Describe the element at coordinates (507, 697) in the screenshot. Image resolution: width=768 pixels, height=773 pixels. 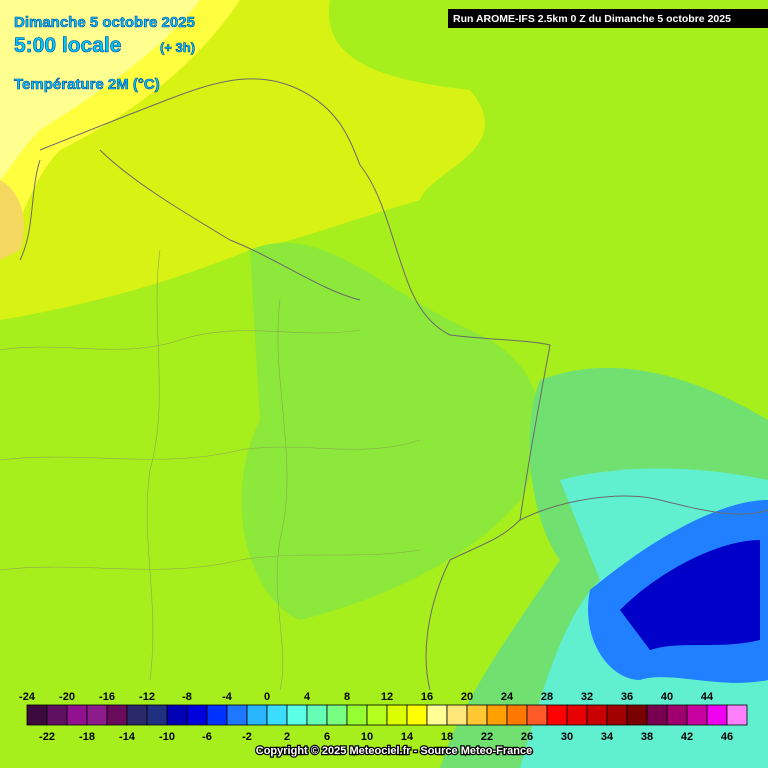
I see `colorbar-label: 24` at that location.